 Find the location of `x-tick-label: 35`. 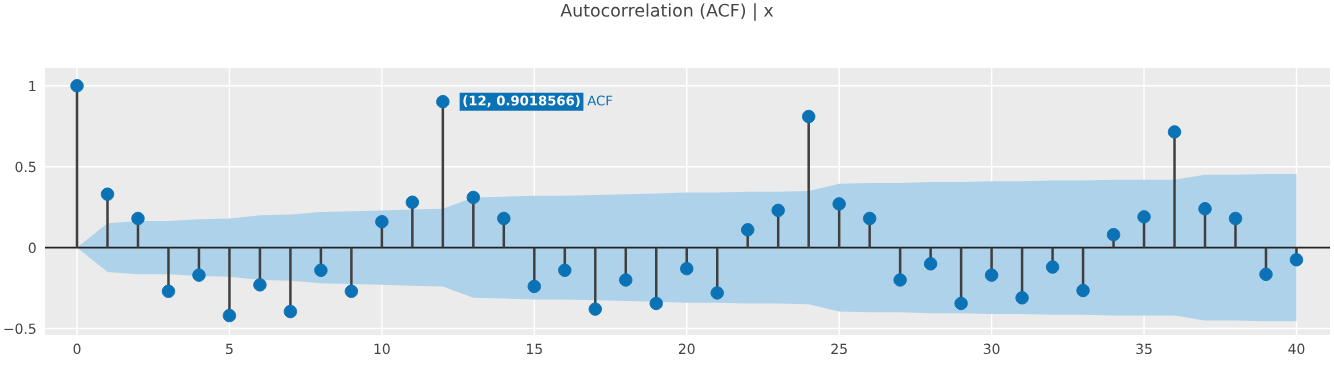

x-tick-label: 35 is located at coordinates (1144, 349).